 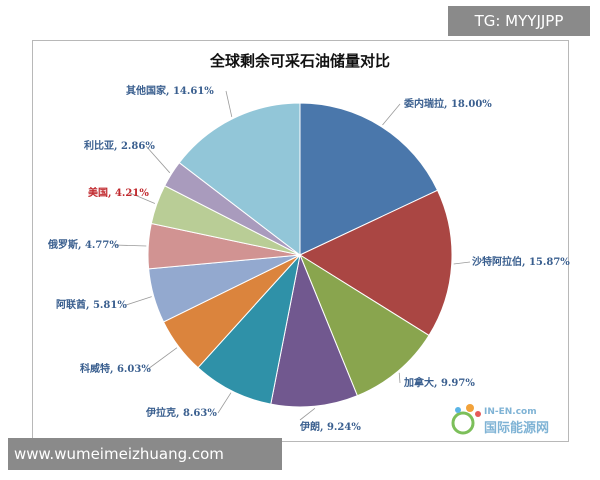 I want to click on slice-label: 沙特阿拉伯, 15.87%, so click(x=521, y=261).